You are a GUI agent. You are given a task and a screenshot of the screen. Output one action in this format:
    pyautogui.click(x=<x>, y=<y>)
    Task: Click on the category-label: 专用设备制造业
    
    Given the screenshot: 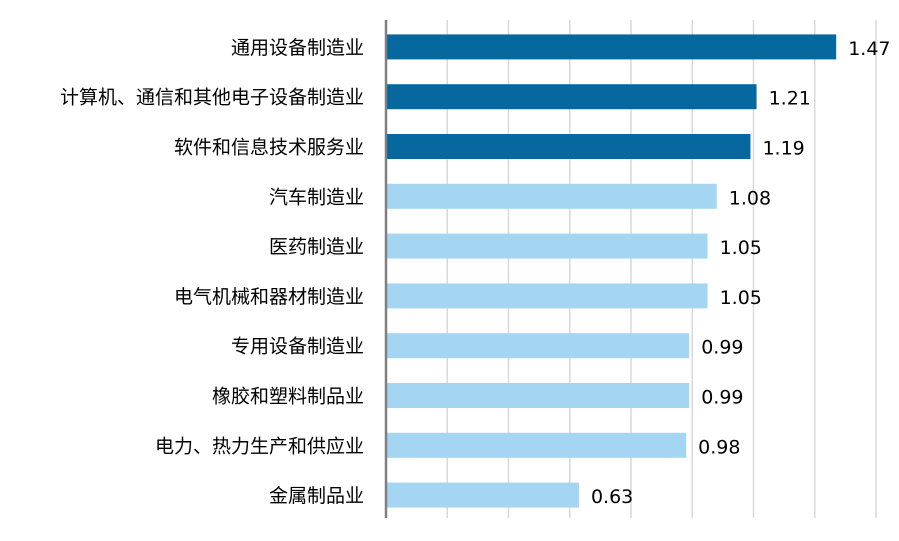 What is the action you would take?
    pyautogui.click(x=297, y=347)
    